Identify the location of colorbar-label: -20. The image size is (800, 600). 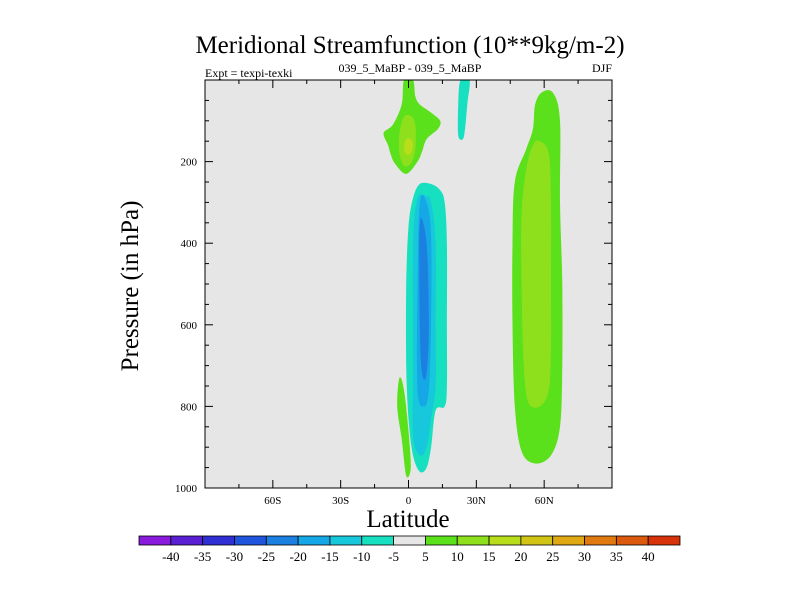
(297, 556).